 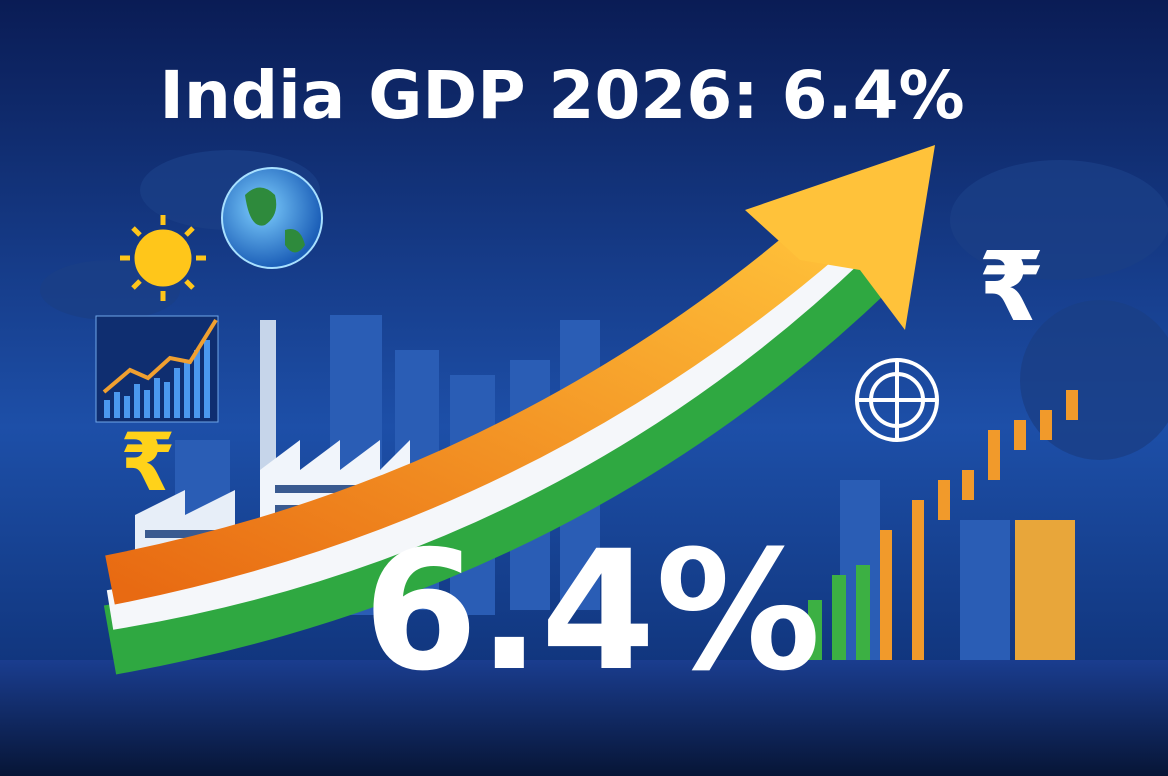 I want to click on headline-figure: 6.4%, so click(x=592, y=611).